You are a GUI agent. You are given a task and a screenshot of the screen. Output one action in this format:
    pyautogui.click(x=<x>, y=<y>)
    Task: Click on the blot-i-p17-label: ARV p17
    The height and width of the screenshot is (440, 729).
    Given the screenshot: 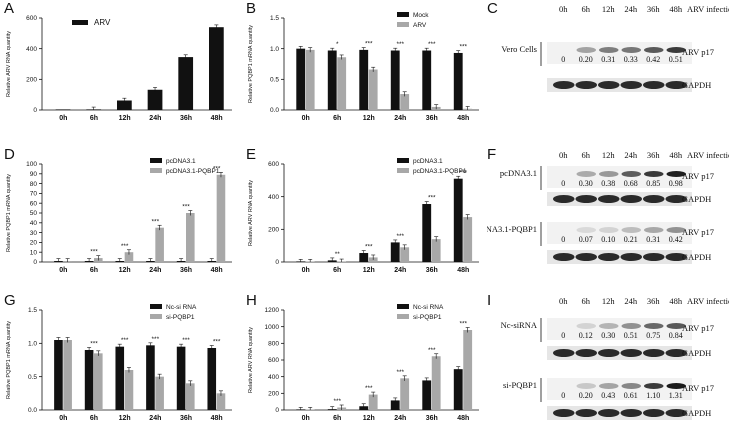 What is the action you would take?
    pyautogui.click(x=698, y=388)
    